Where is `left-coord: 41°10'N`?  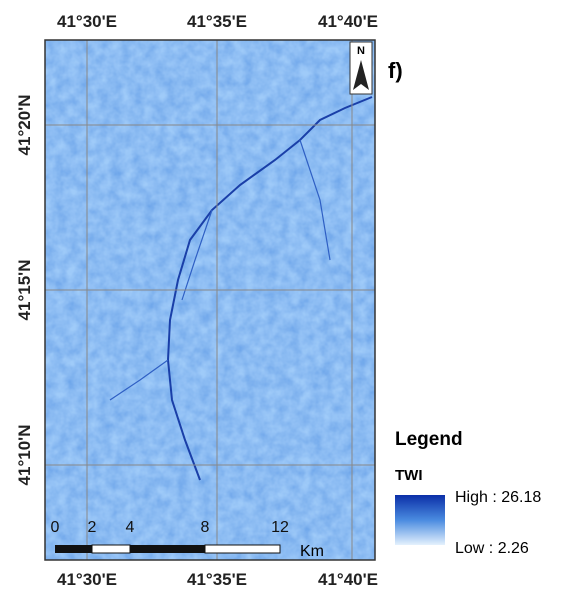
left-coord: 41°10'N is located at coordinates (24, 455).